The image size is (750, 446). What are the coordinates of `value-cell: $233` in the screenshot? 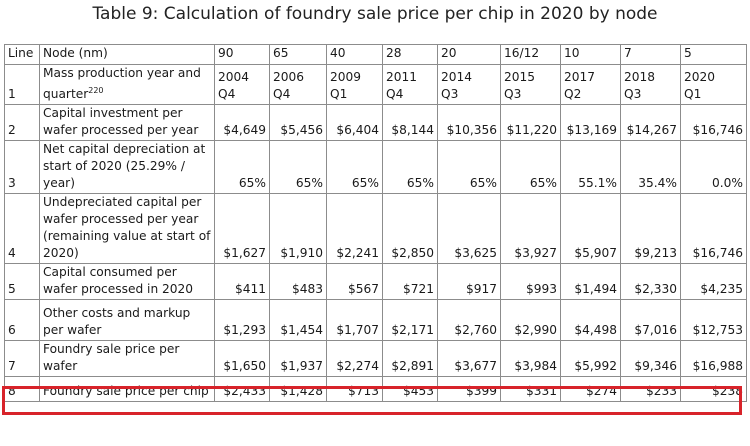 It's located at (650, 389).